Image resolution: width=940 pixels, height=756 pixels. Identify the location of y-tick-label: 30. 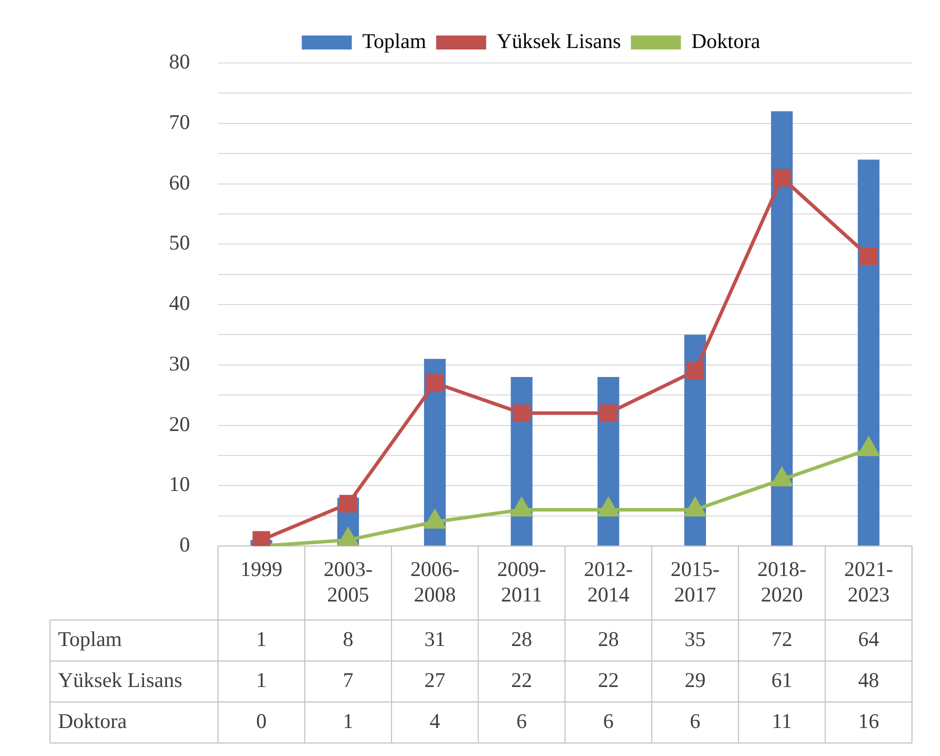
(179, 363).